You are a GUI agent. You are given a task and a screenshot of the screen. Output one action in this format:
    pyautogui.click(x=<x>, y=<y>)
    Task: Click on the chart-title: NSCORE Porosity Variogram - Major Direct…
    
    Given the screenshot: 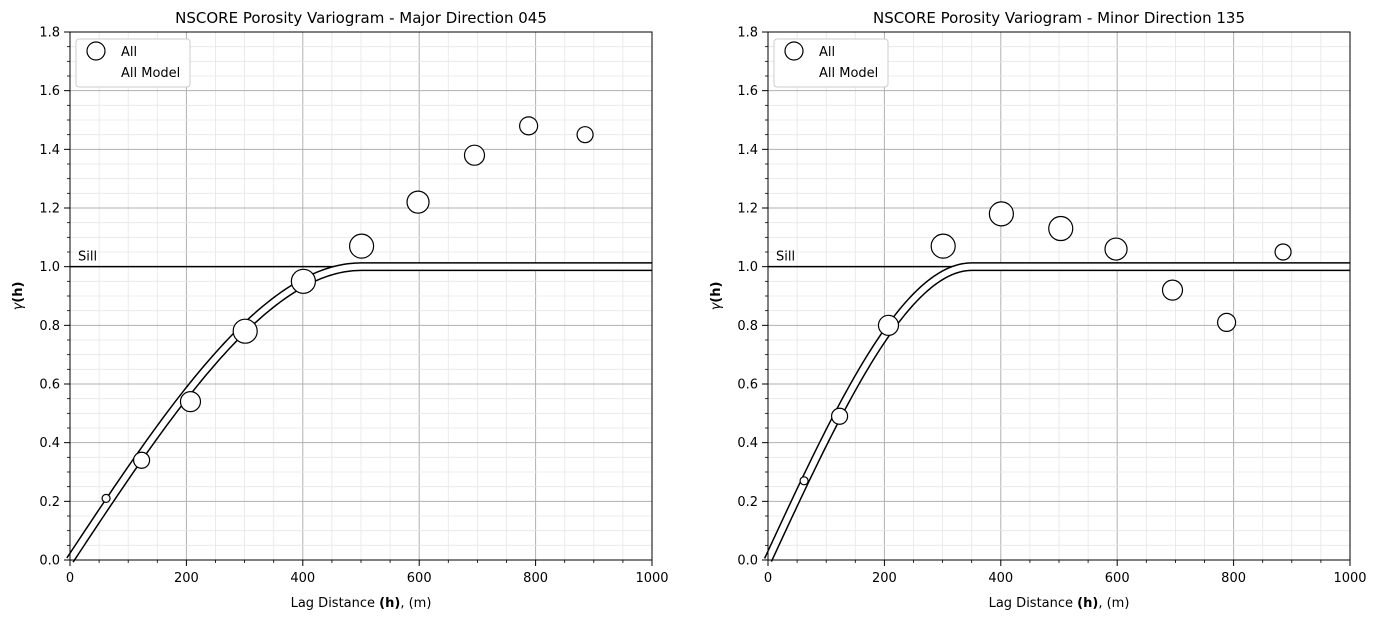 What is the action you would take?
    pyautogui.click(x=361, y=18)
    